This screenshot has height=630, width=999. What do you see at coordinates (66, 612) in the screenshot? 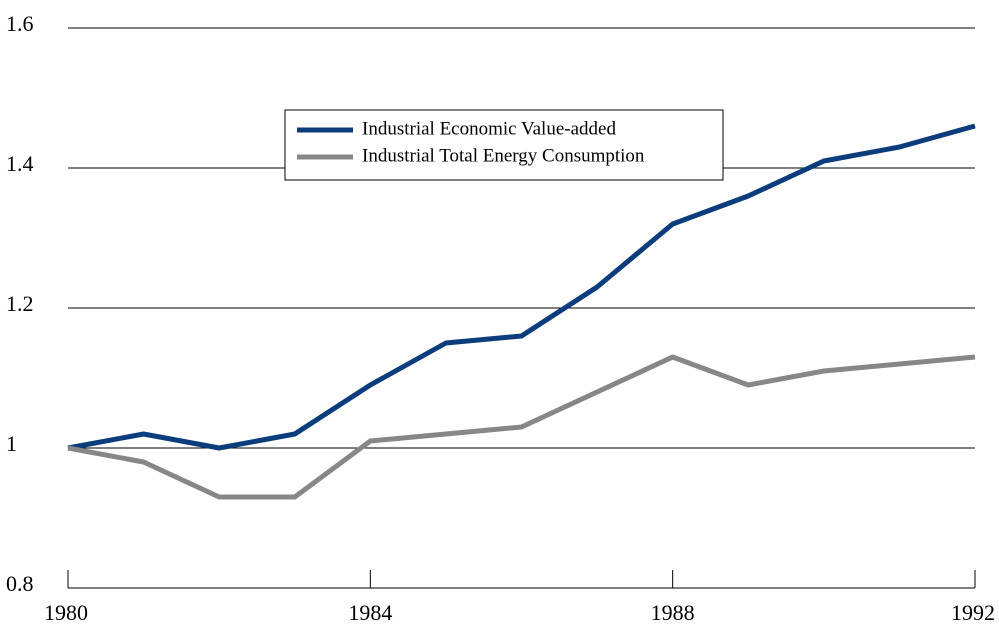
I see `x-tick-label: 1980` at bounding box center [66, 612].